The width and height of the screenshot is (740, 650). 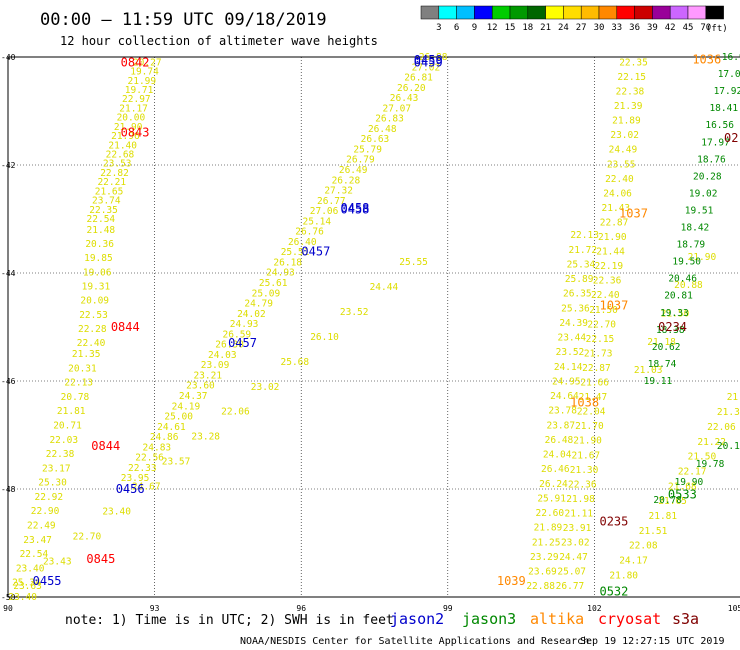 I want to click on wave-height-value: 21.90, so click(x=128, y=127).